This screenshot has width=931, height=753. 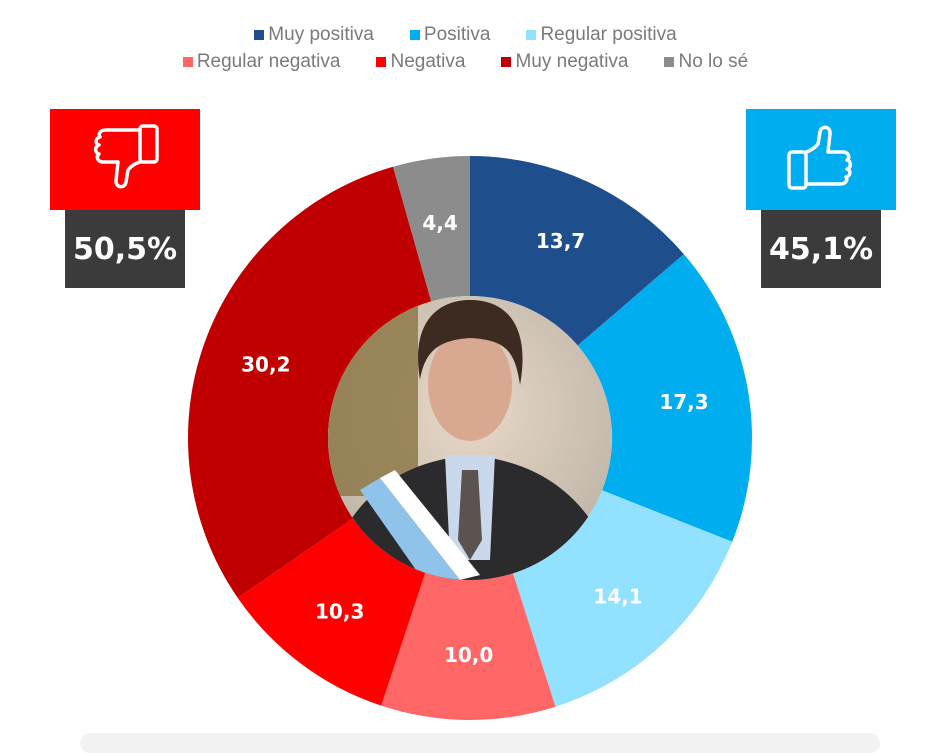 What do you see at coordinates (821, 249) in the screenshot?
I see `positive-total-value: 45,1%` at bounding box center [821, 249].